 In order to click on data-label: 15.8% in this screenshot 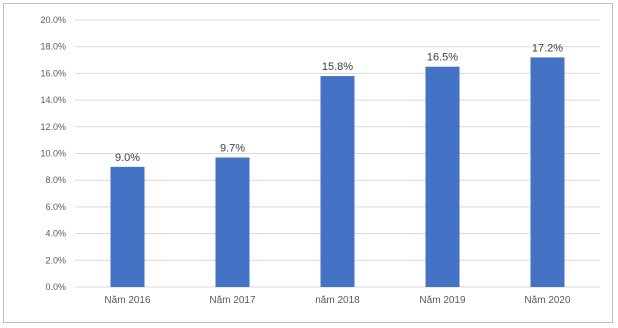, I will do `click(337, 67)`.